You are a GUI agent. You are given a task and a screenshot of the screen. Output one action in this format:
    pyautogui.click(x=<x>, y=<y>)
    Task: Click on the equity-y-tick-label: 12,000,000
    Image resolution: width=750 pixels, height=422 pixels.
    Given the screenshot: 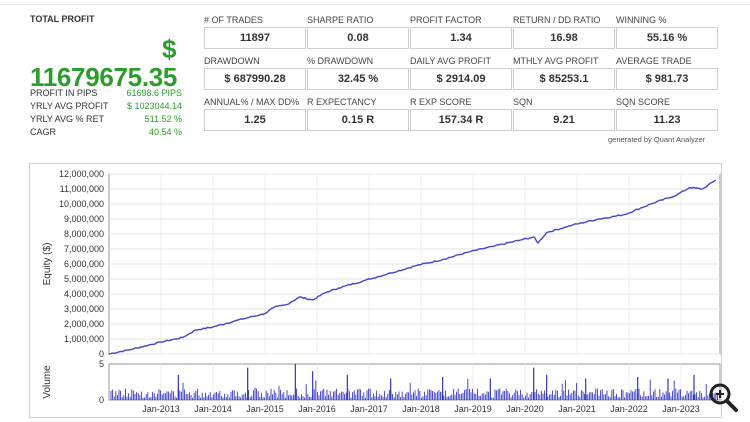 What is the action you would take?
    pyautogui.click(x=81, y=174)
    